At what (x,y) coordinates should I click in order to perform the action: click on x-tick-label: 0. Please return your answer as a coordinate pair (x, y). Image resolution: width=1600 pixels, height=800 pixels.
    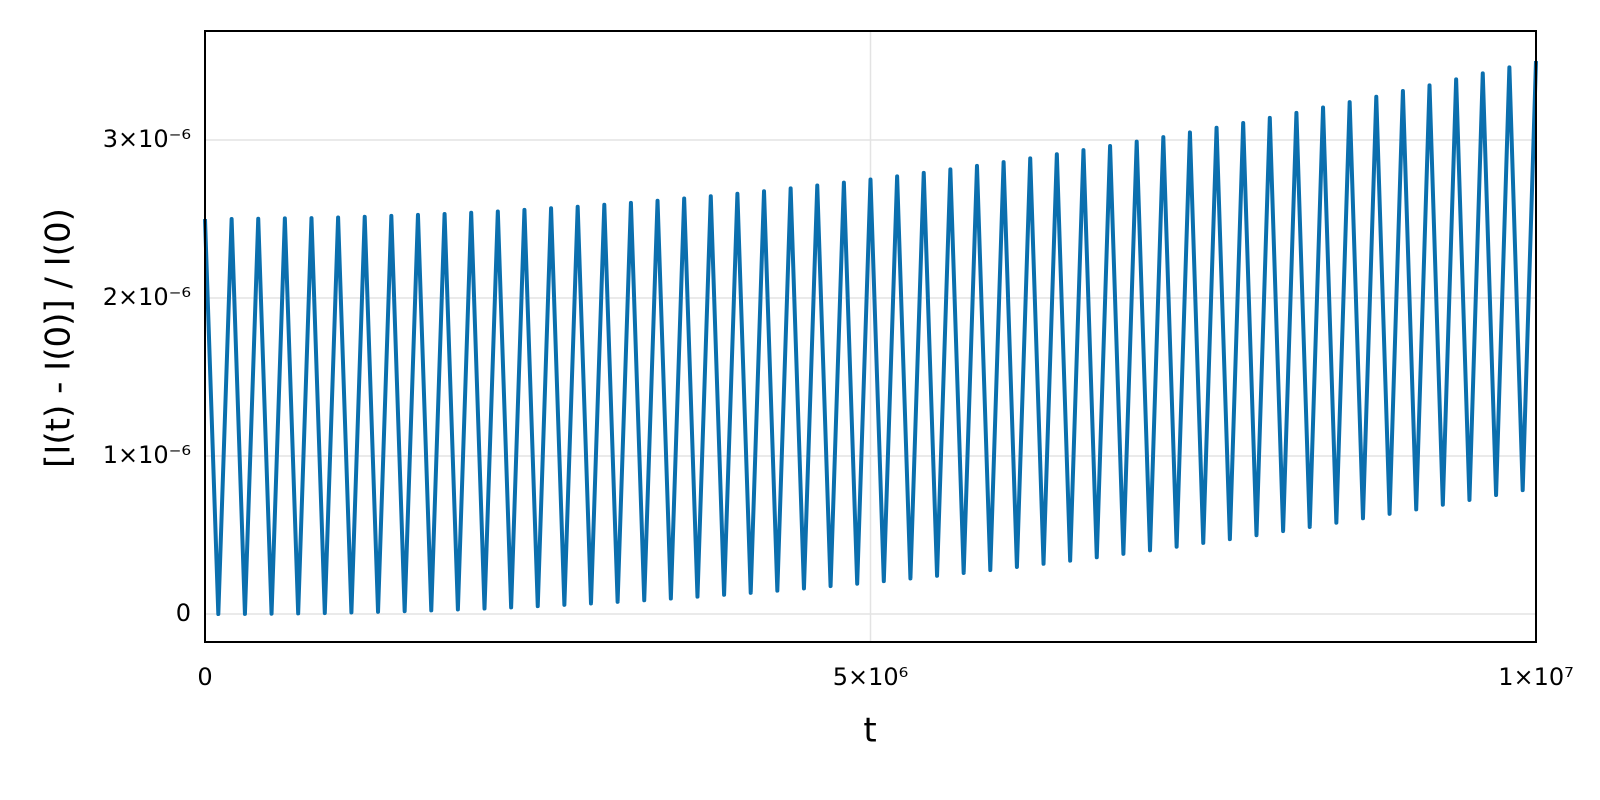
    Looking at the image, I should click on (204, 677).